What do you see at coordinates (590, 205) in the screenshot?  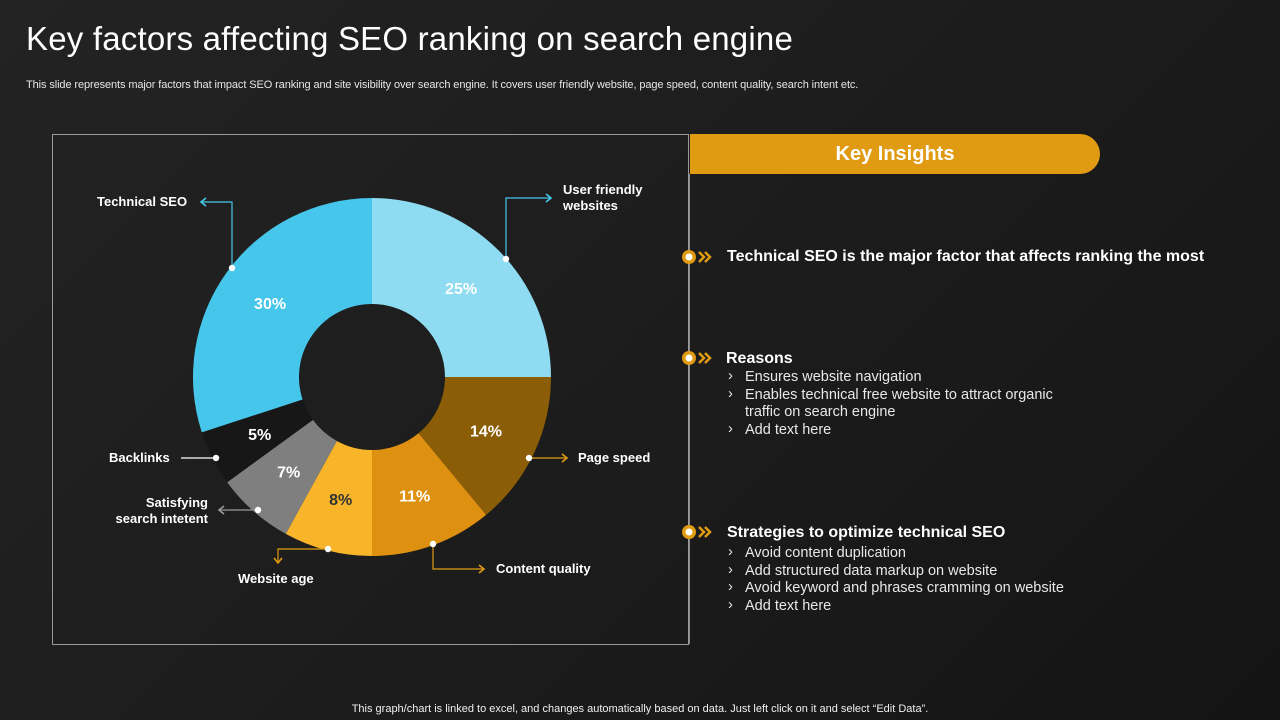 I see `callout-user-friendly-line2: websites` at bounding box center [590, 205].